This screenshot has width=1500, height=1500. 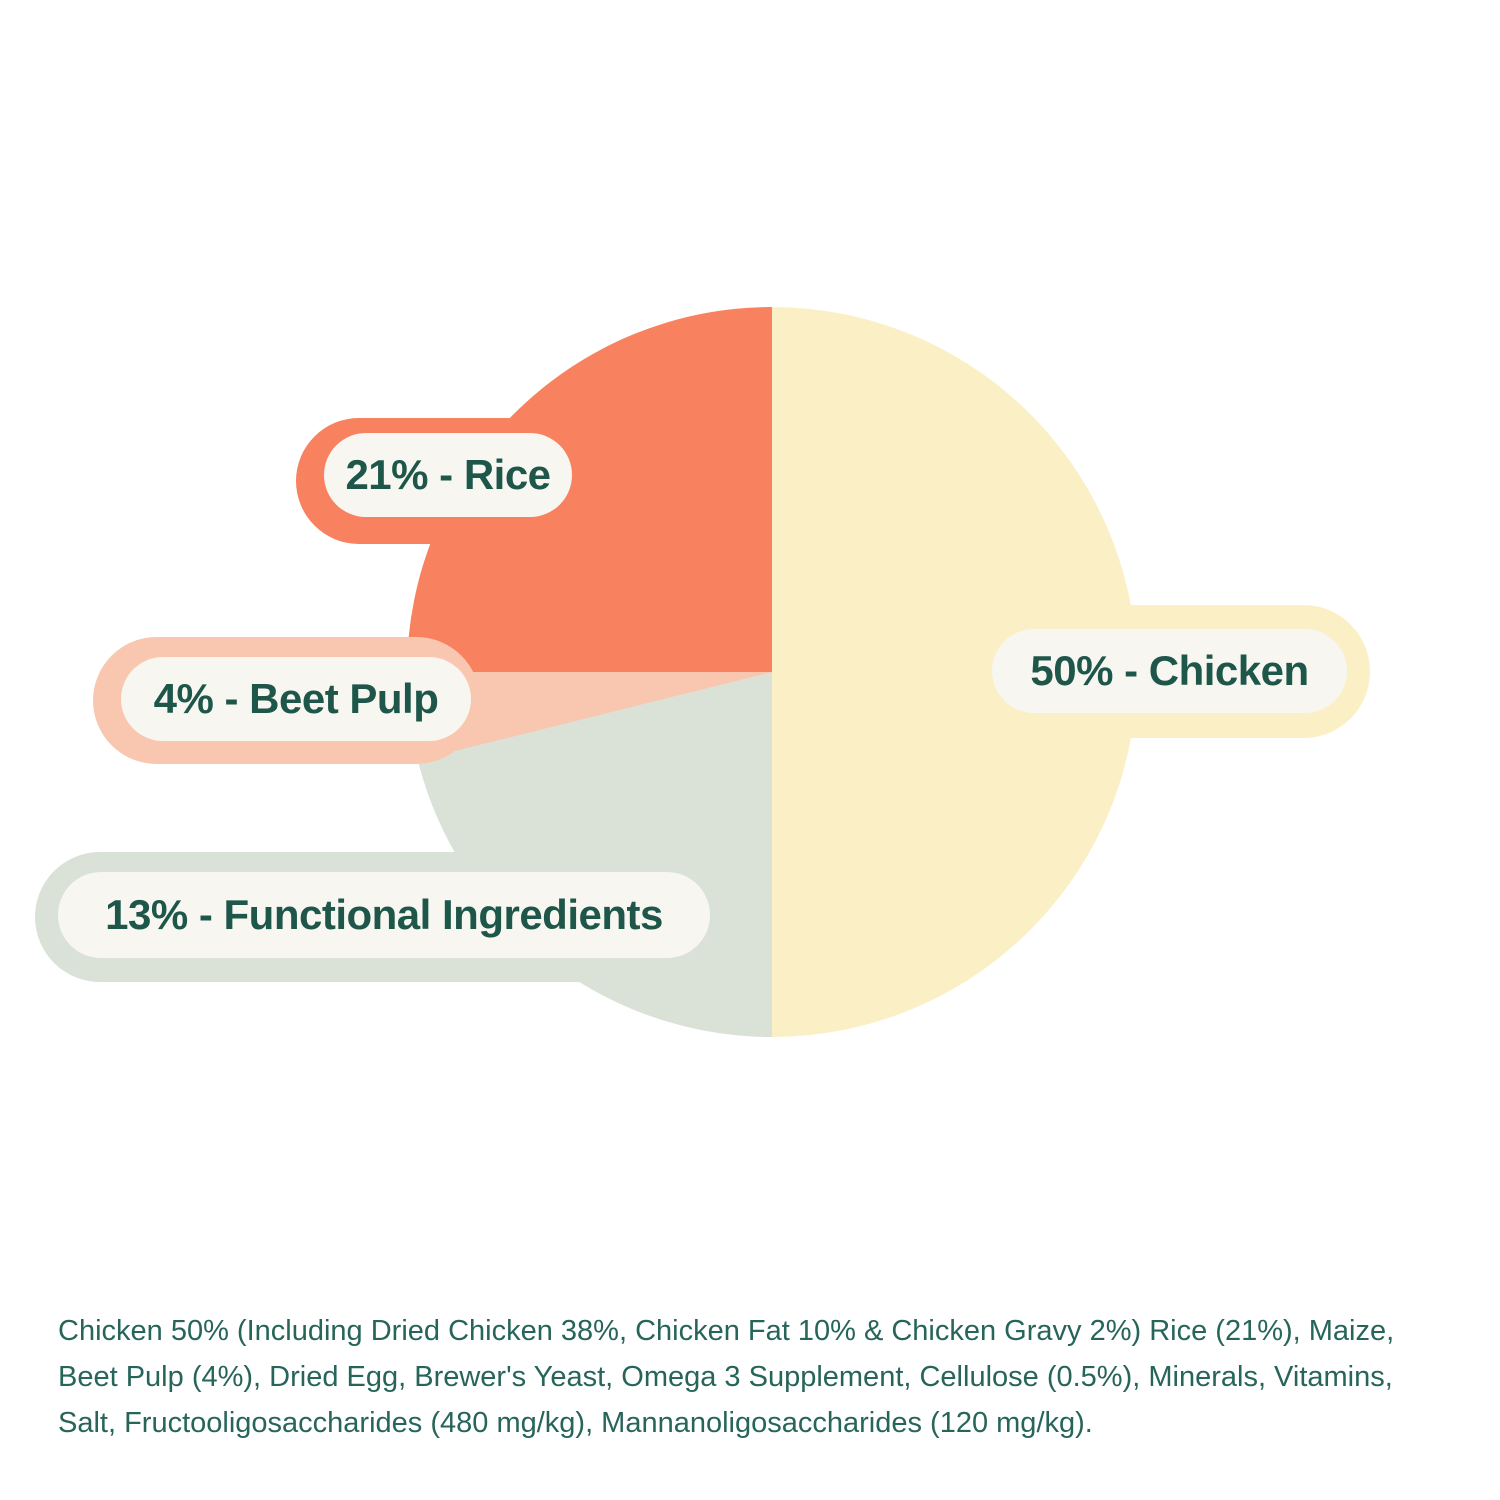 I want to click on chicken-label: 50% - Chicken, so click(x=1169, y=670).